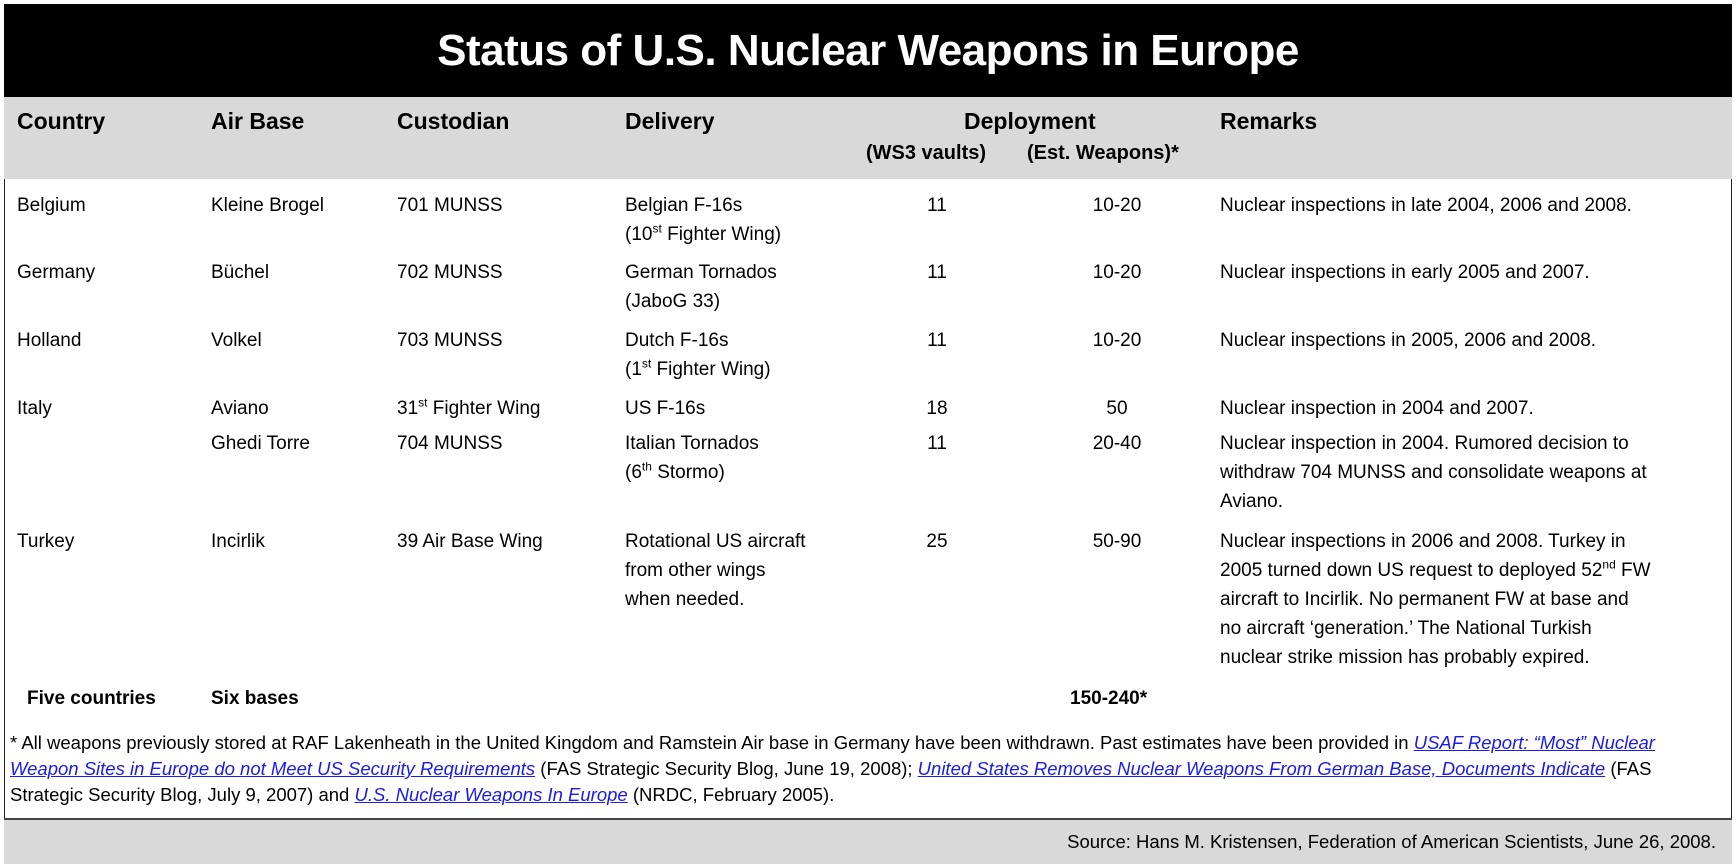 The width and height of the screenshot is (1736, 868). Describe the element at coordinates (673, 301) in the screenshot. I see `delivery-line: (JaboG 33)` at that location.